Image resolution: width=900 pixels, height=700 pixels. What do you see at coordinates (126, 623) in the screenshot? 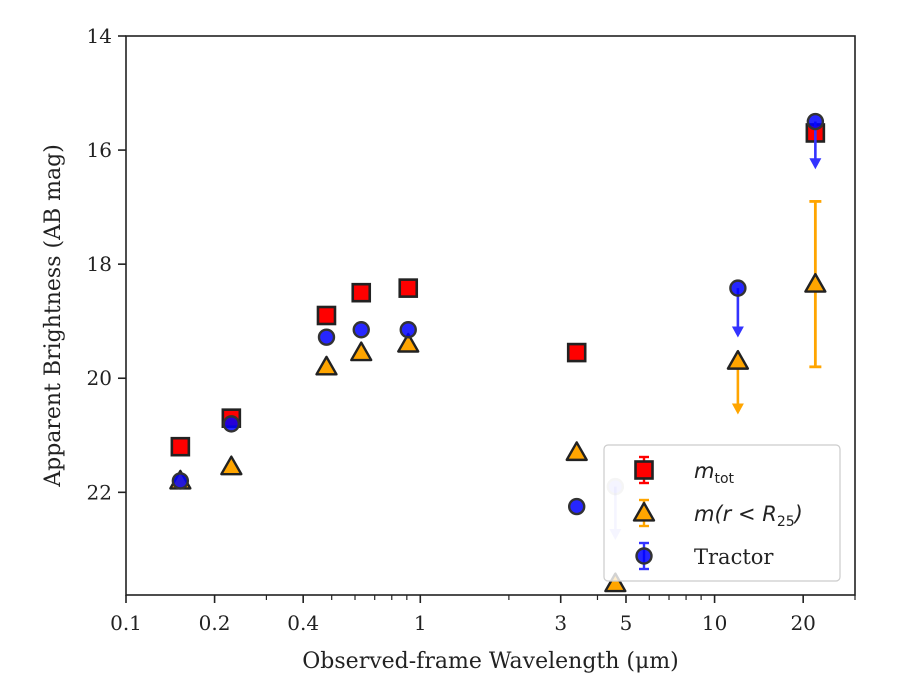
I see `x-tick-label: 0.1` at bounding box center [126, 623].